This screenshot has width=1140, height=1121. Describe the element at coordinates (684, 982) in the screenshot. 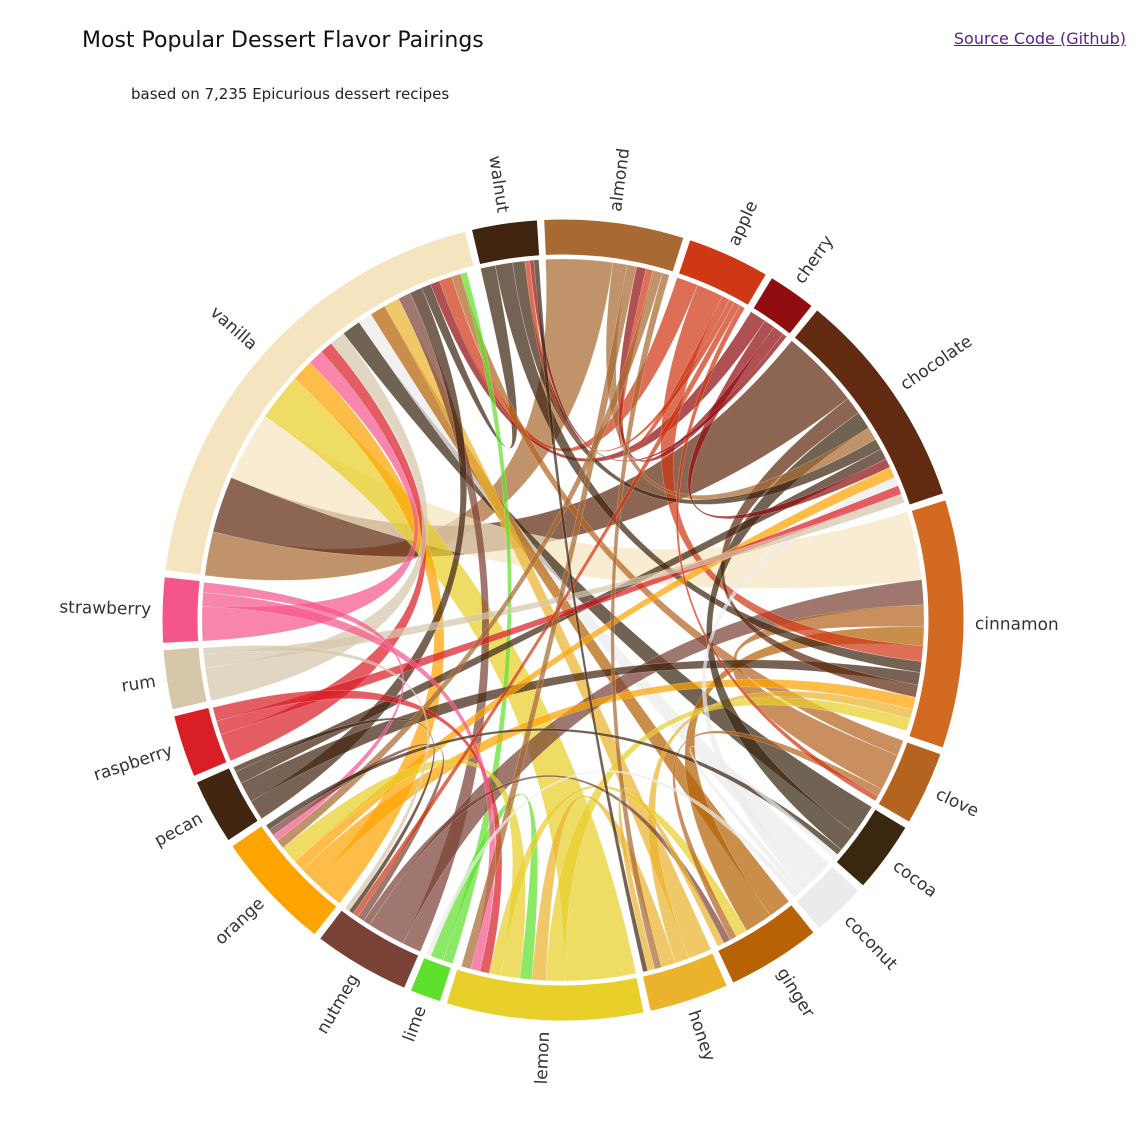

I see `arc-honey` at that location.